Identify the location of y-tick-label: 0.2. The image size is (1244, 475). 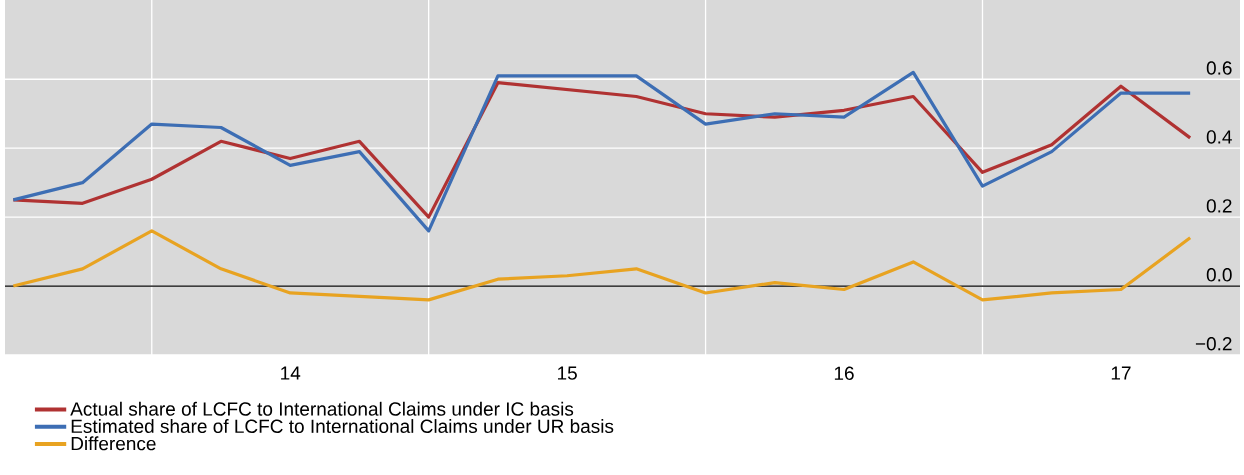
(1219, 206).